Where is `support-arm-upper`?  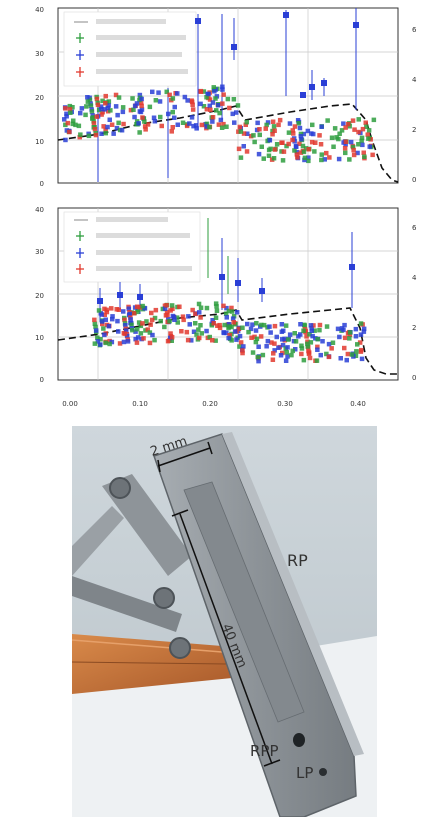 support-arm-upper is located at coordinates (147, 525).